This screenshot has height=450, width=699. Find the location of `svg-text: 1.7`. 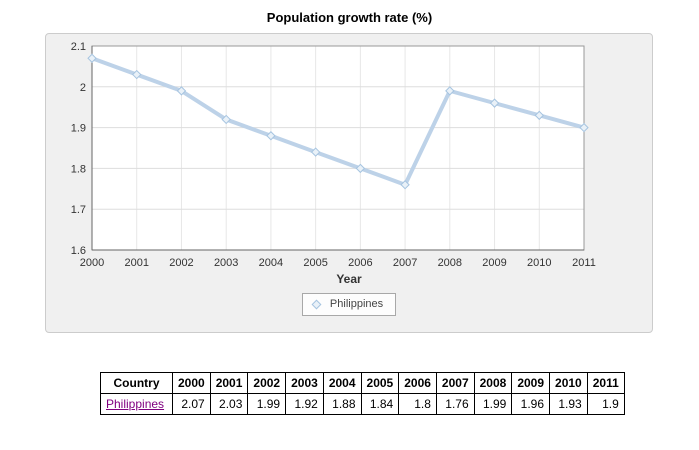

svg-text: 1.7 is located at coordinates (78, 210).